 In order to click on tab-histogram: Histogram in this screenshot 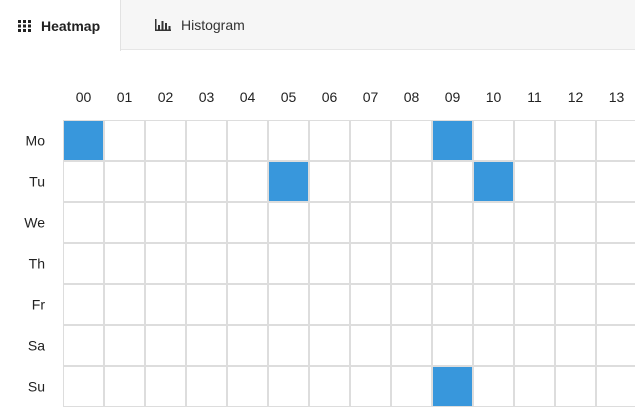, I will do `click(200, 25)`.